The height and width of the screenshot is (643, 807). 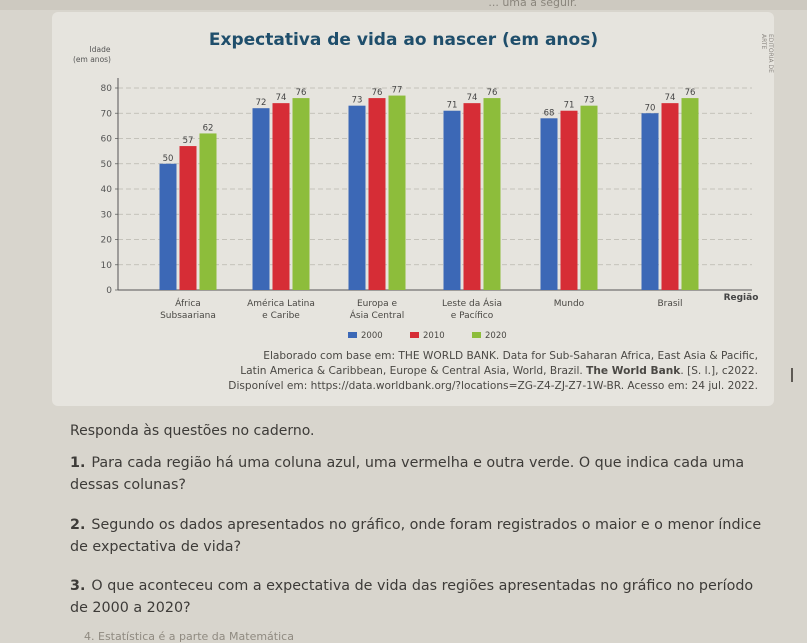 I want to click on top-text-fragment: ... uma a seguir., so click(x=532, y=4).